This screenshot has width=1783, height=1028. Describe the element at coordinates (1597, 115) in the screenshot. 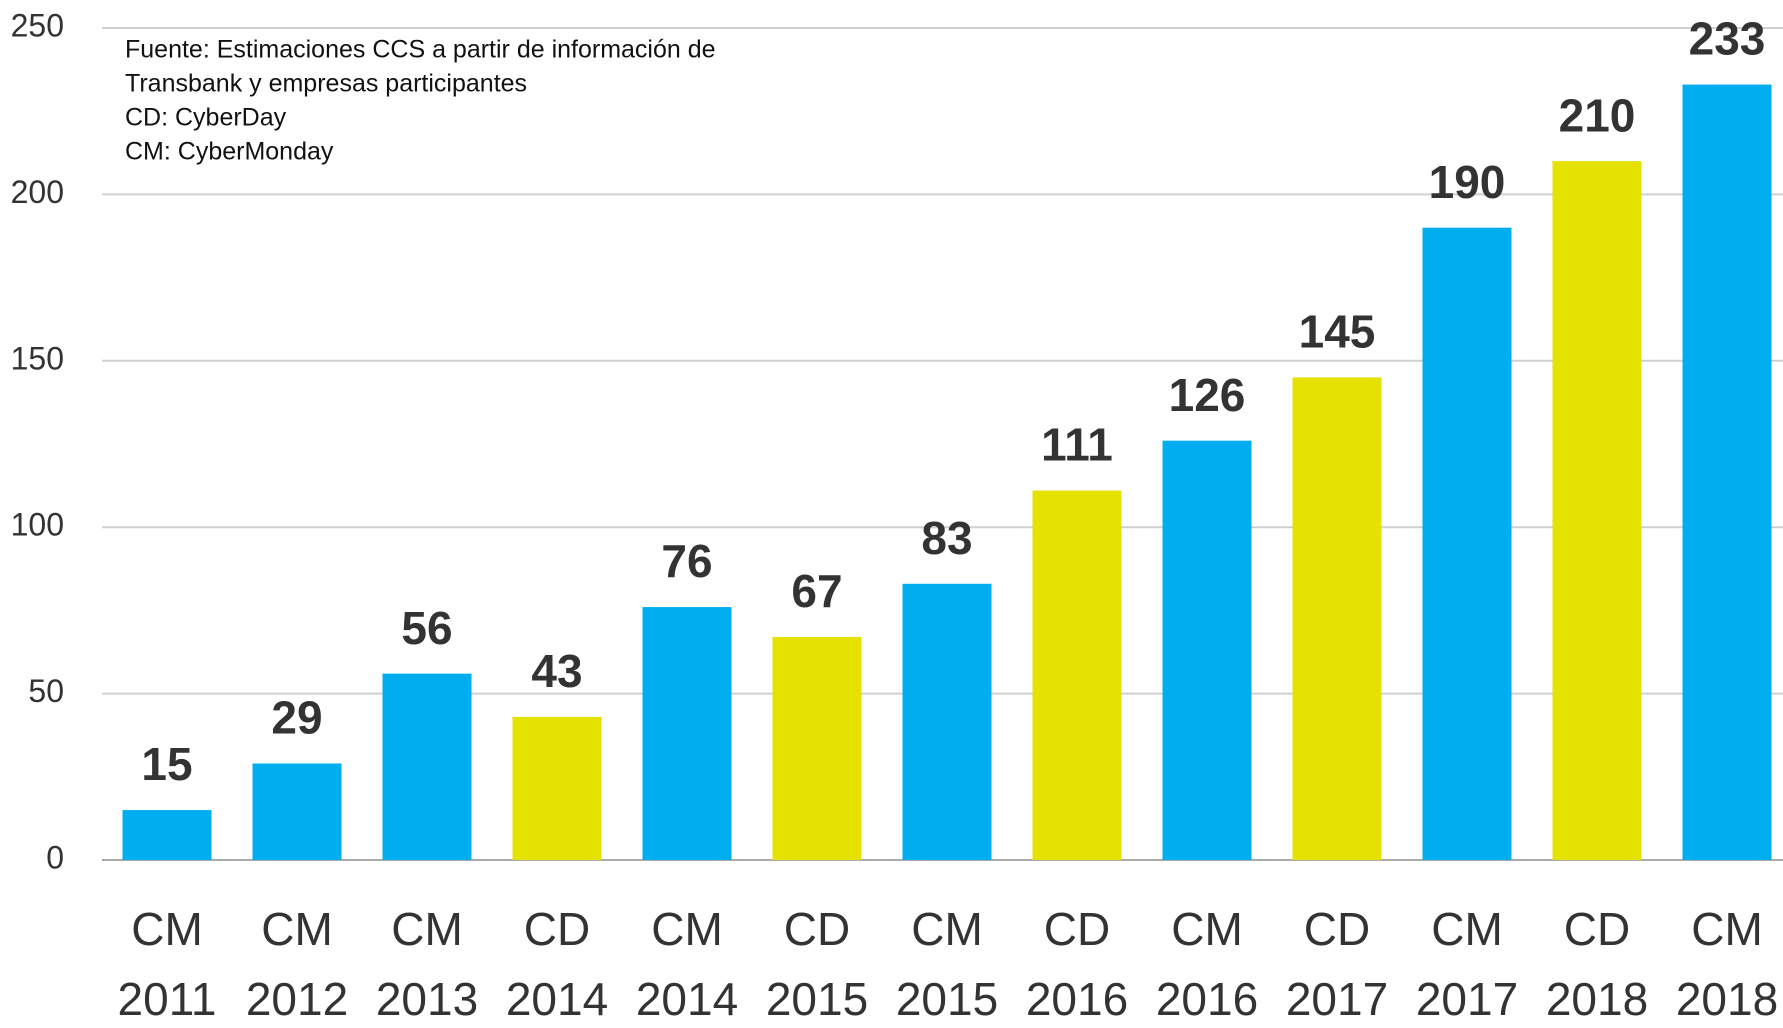

I see `value-label: 210` at that location.